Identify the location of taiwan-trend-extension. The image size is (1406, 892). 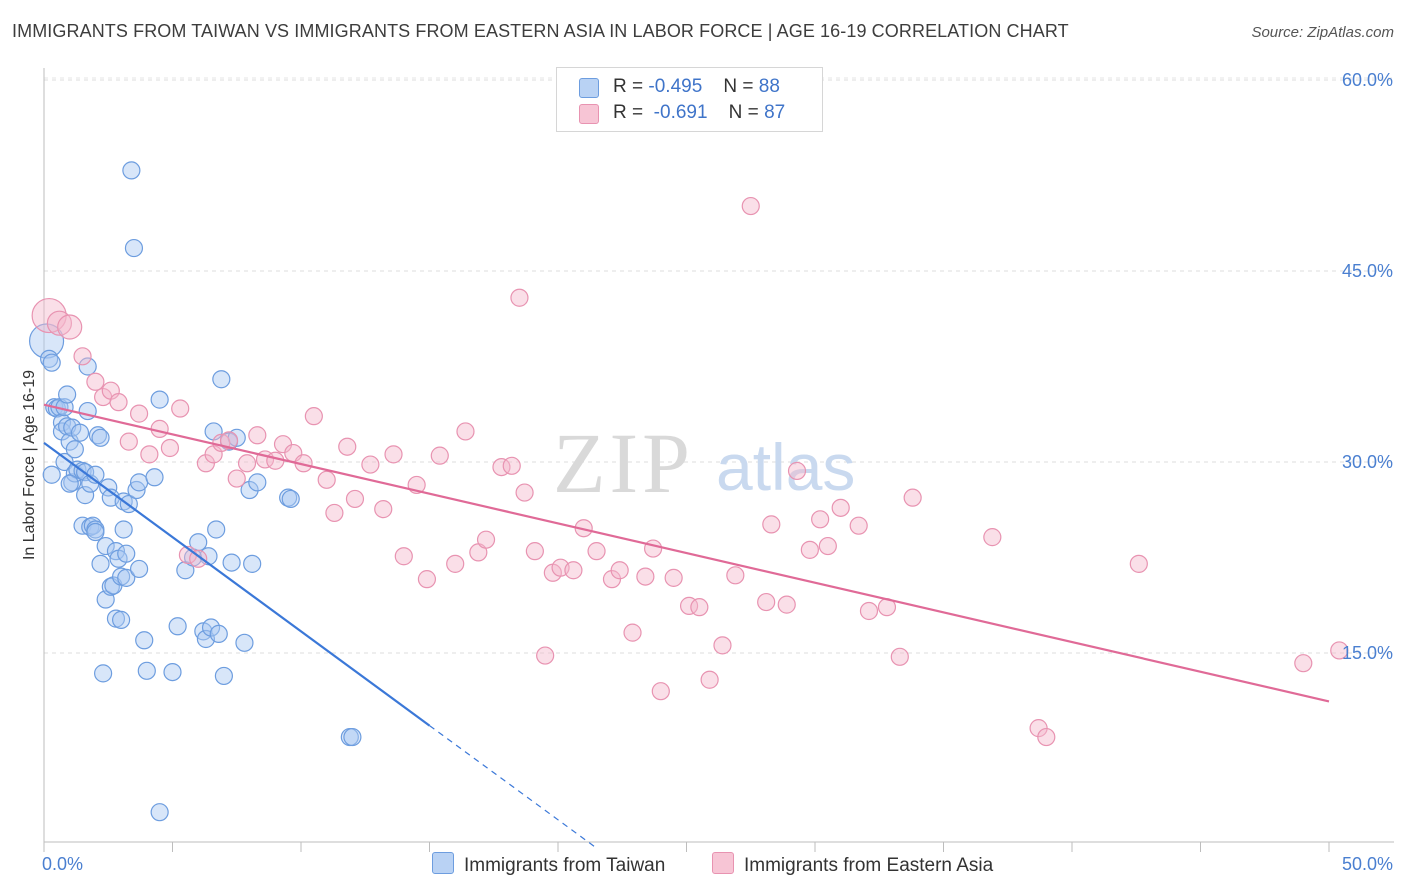
(513, 787).